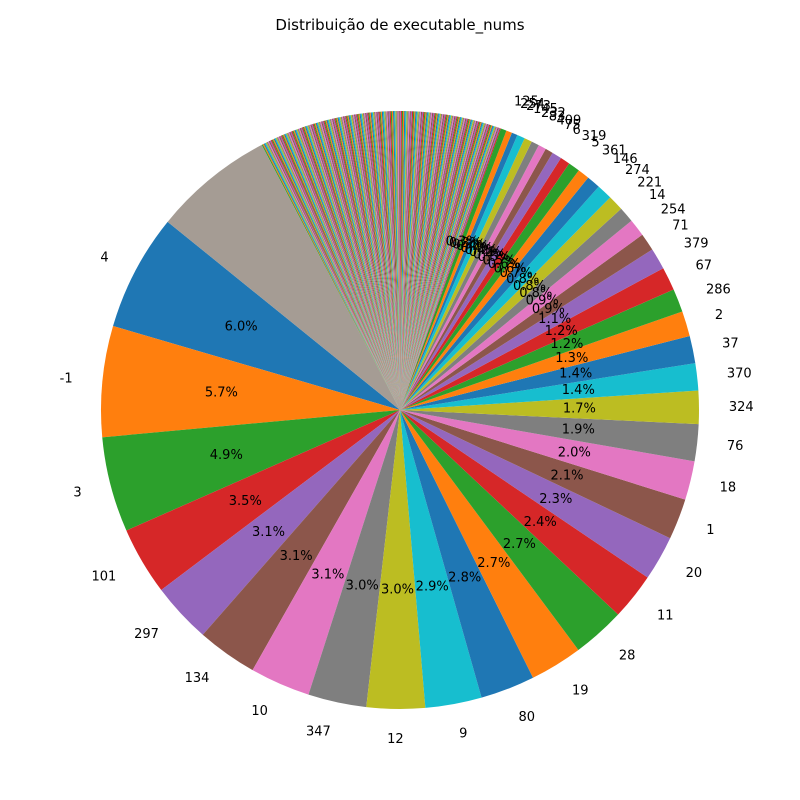  Describe the element at coordinates (637, 170) in the screenshot. I see `slice-label: 274` at that location.